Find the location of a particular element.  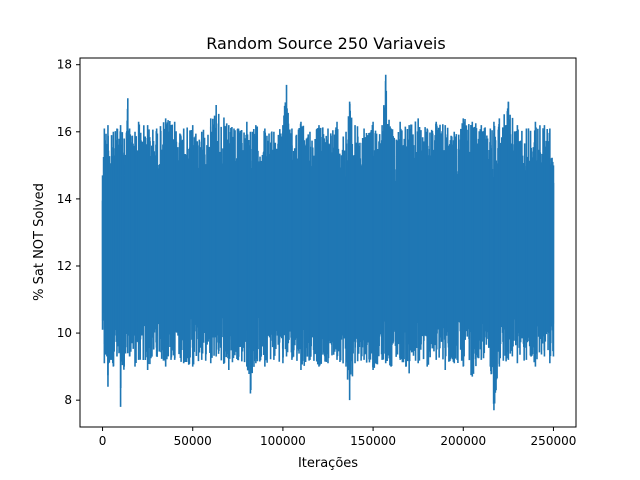

x-axis: 0 50000 100000 150000 200000 250000 is located at coordinates (338, 437).